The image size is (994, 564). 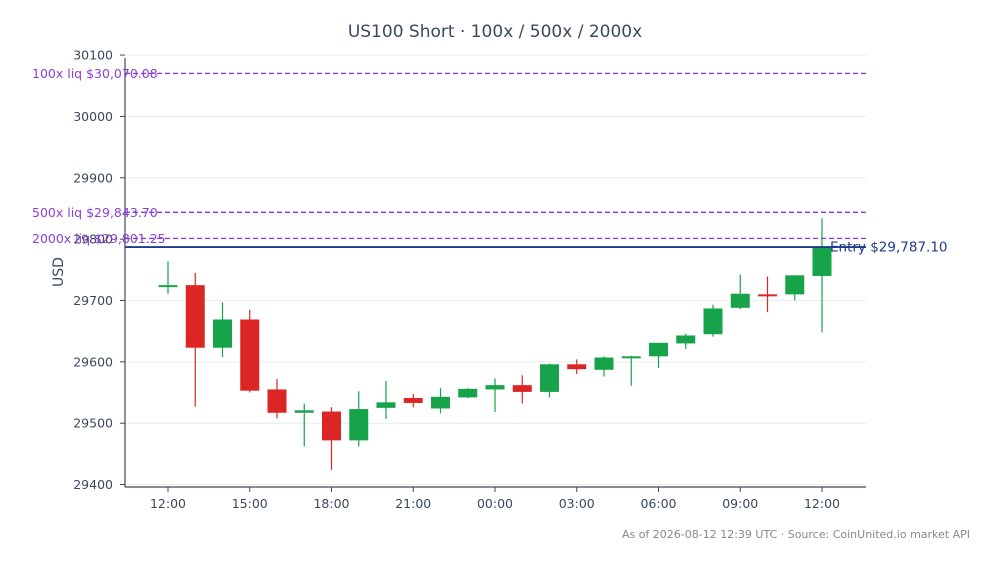 I want to click on y-tick-label: 29700, so click(x=93, y=300).